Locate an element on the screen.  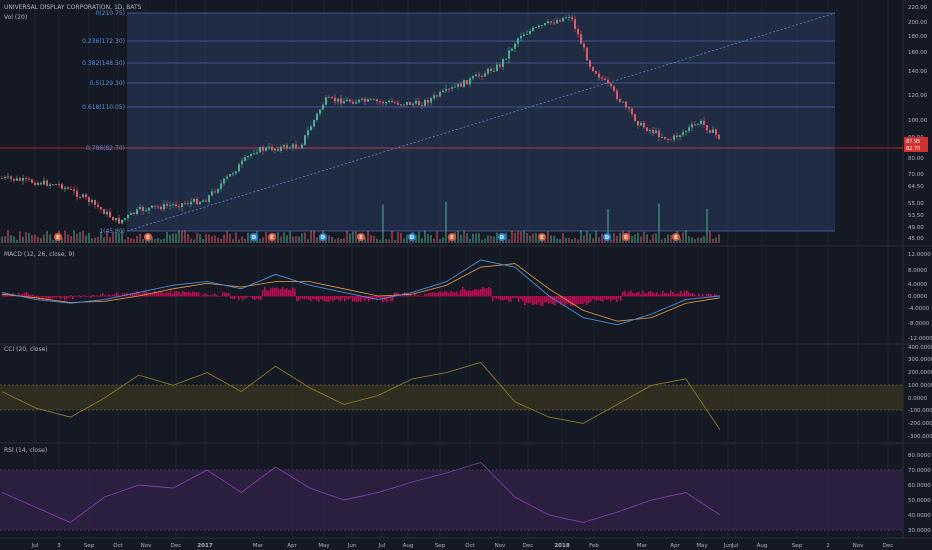
rsi-axis-label: 30.0000 is located at coordinates (919, 531).